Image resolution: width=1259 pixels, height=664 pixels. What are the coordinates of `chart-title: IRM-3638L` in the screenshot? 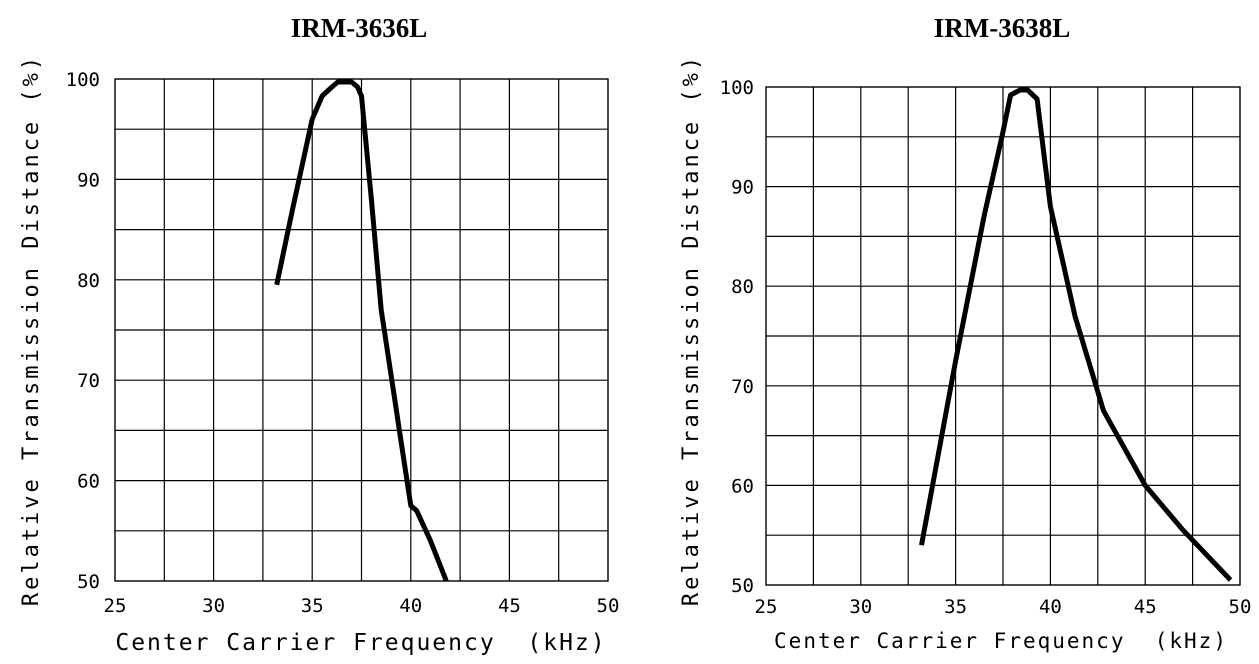 It's located at (1002, 28).